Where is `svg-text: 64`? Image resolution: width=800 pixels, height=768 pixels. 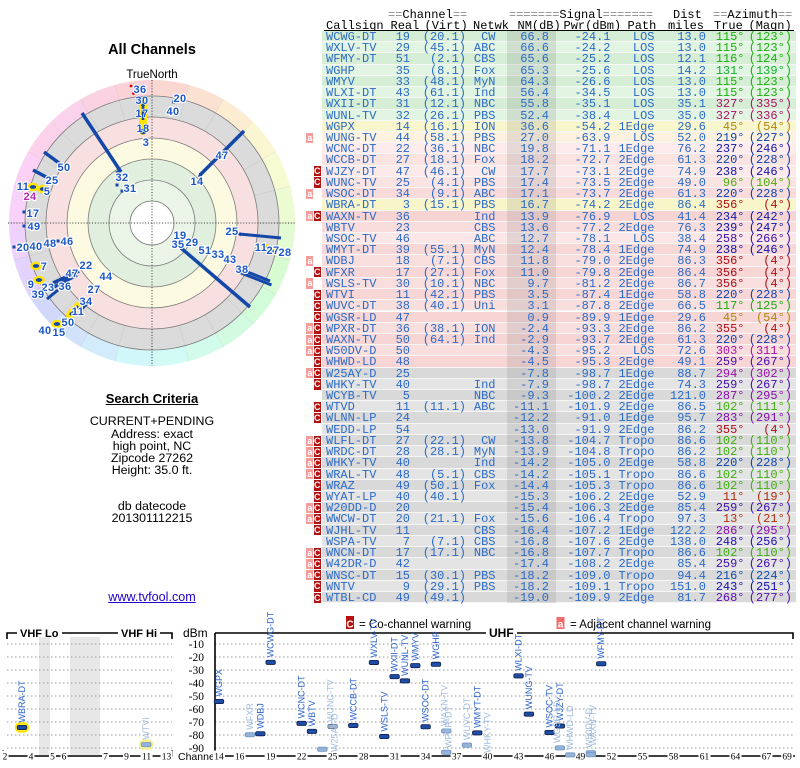
svg-text: 64 is located at coordinates (736, 758).